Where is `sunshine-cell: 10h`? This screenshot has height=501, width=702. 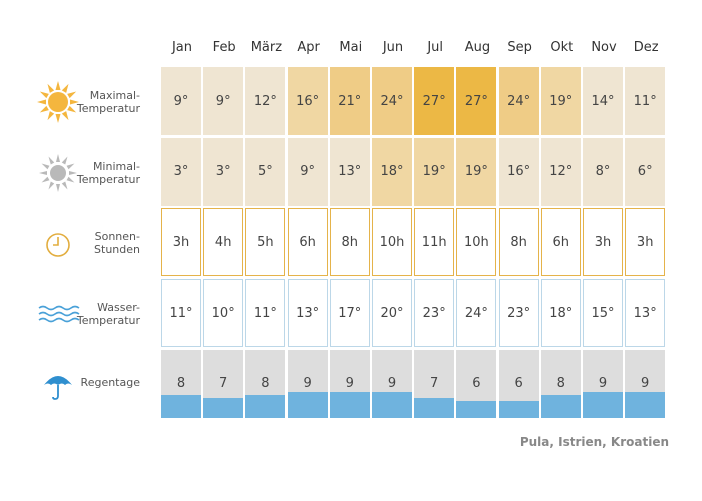
sunshine-cell: 10h is located at coordinates (392, 242).